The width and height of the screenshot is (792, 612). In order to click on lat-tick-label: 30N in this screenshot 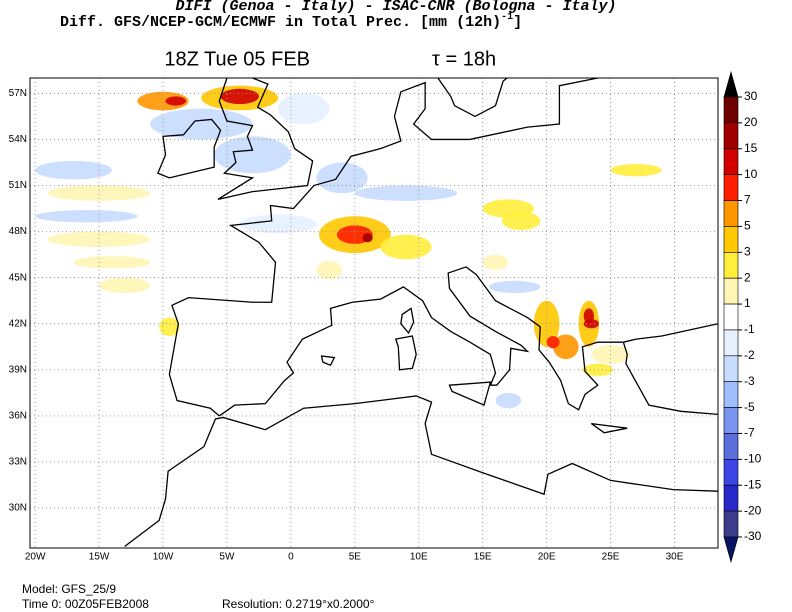, I will do `click(18, 508)`.